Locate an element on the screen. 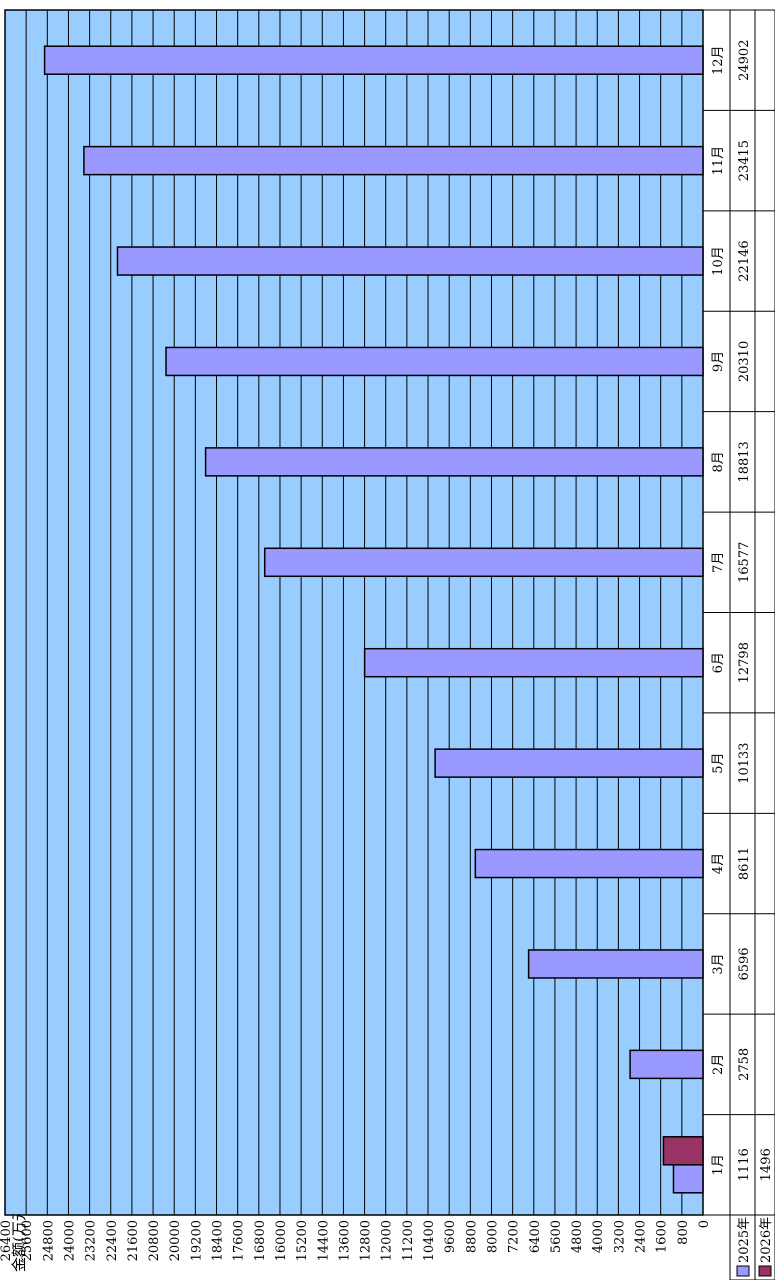 The width and height of the screenshot is (775, 1280). data-label-2025: 18813 is located at coordinates (744, 461).